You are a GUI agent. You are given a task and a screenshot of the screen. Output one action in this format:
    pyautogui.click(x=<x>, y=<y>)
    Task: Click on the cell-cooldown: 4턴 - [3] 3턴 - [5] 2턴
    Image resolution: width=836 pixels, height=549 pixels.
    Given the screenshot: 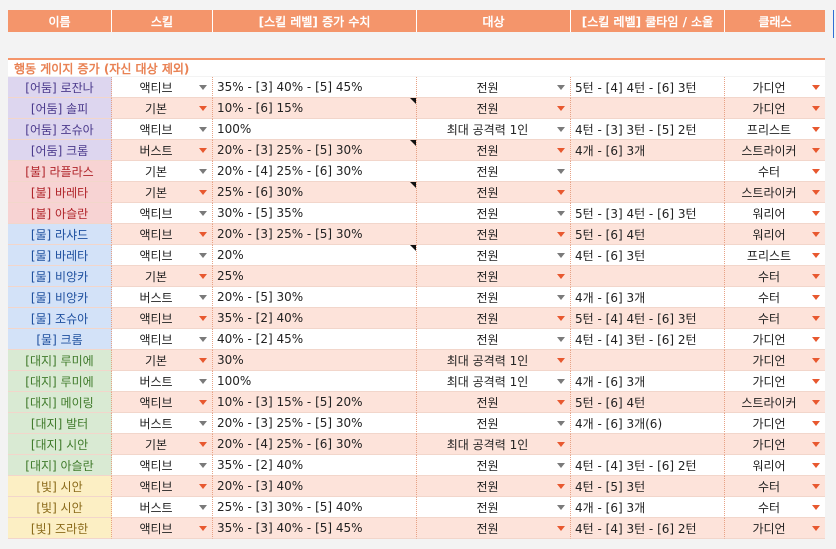 What is the action you would take?
    pyautogui.click(x=648, y=129)
    